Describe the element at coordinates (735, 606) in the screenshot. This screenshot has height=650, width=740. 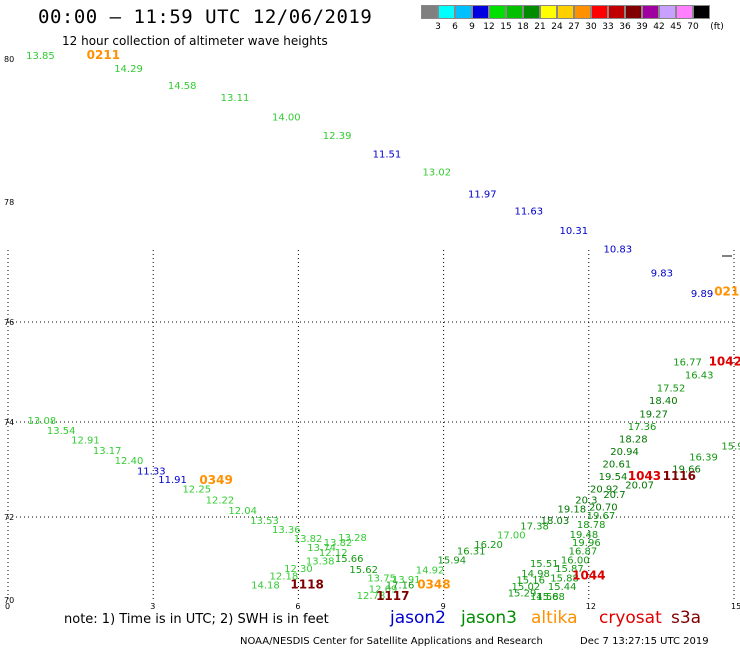
I see `x-tick-label: 15` at that location.